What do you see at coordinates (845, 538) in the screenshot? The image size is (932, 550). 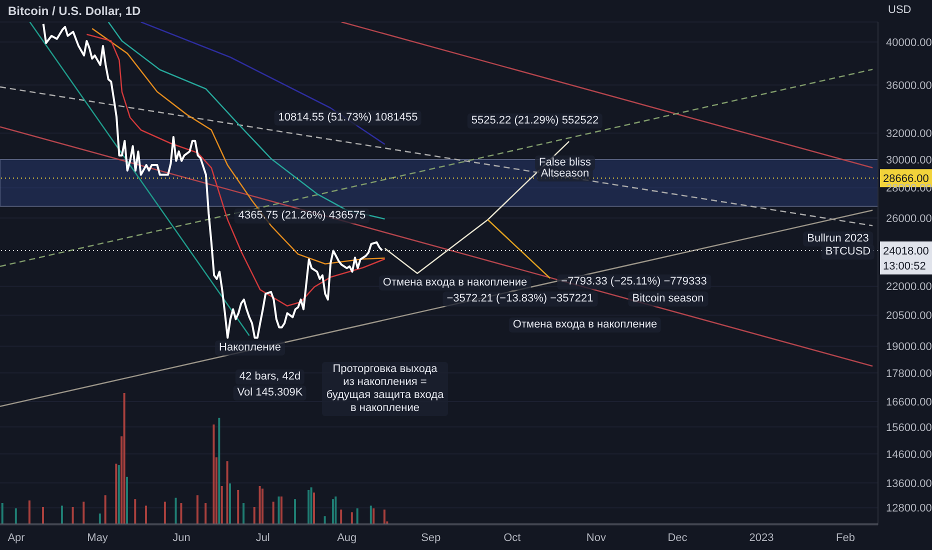 I see `x-tick-label: Feb` at bounding box center [845, 538].